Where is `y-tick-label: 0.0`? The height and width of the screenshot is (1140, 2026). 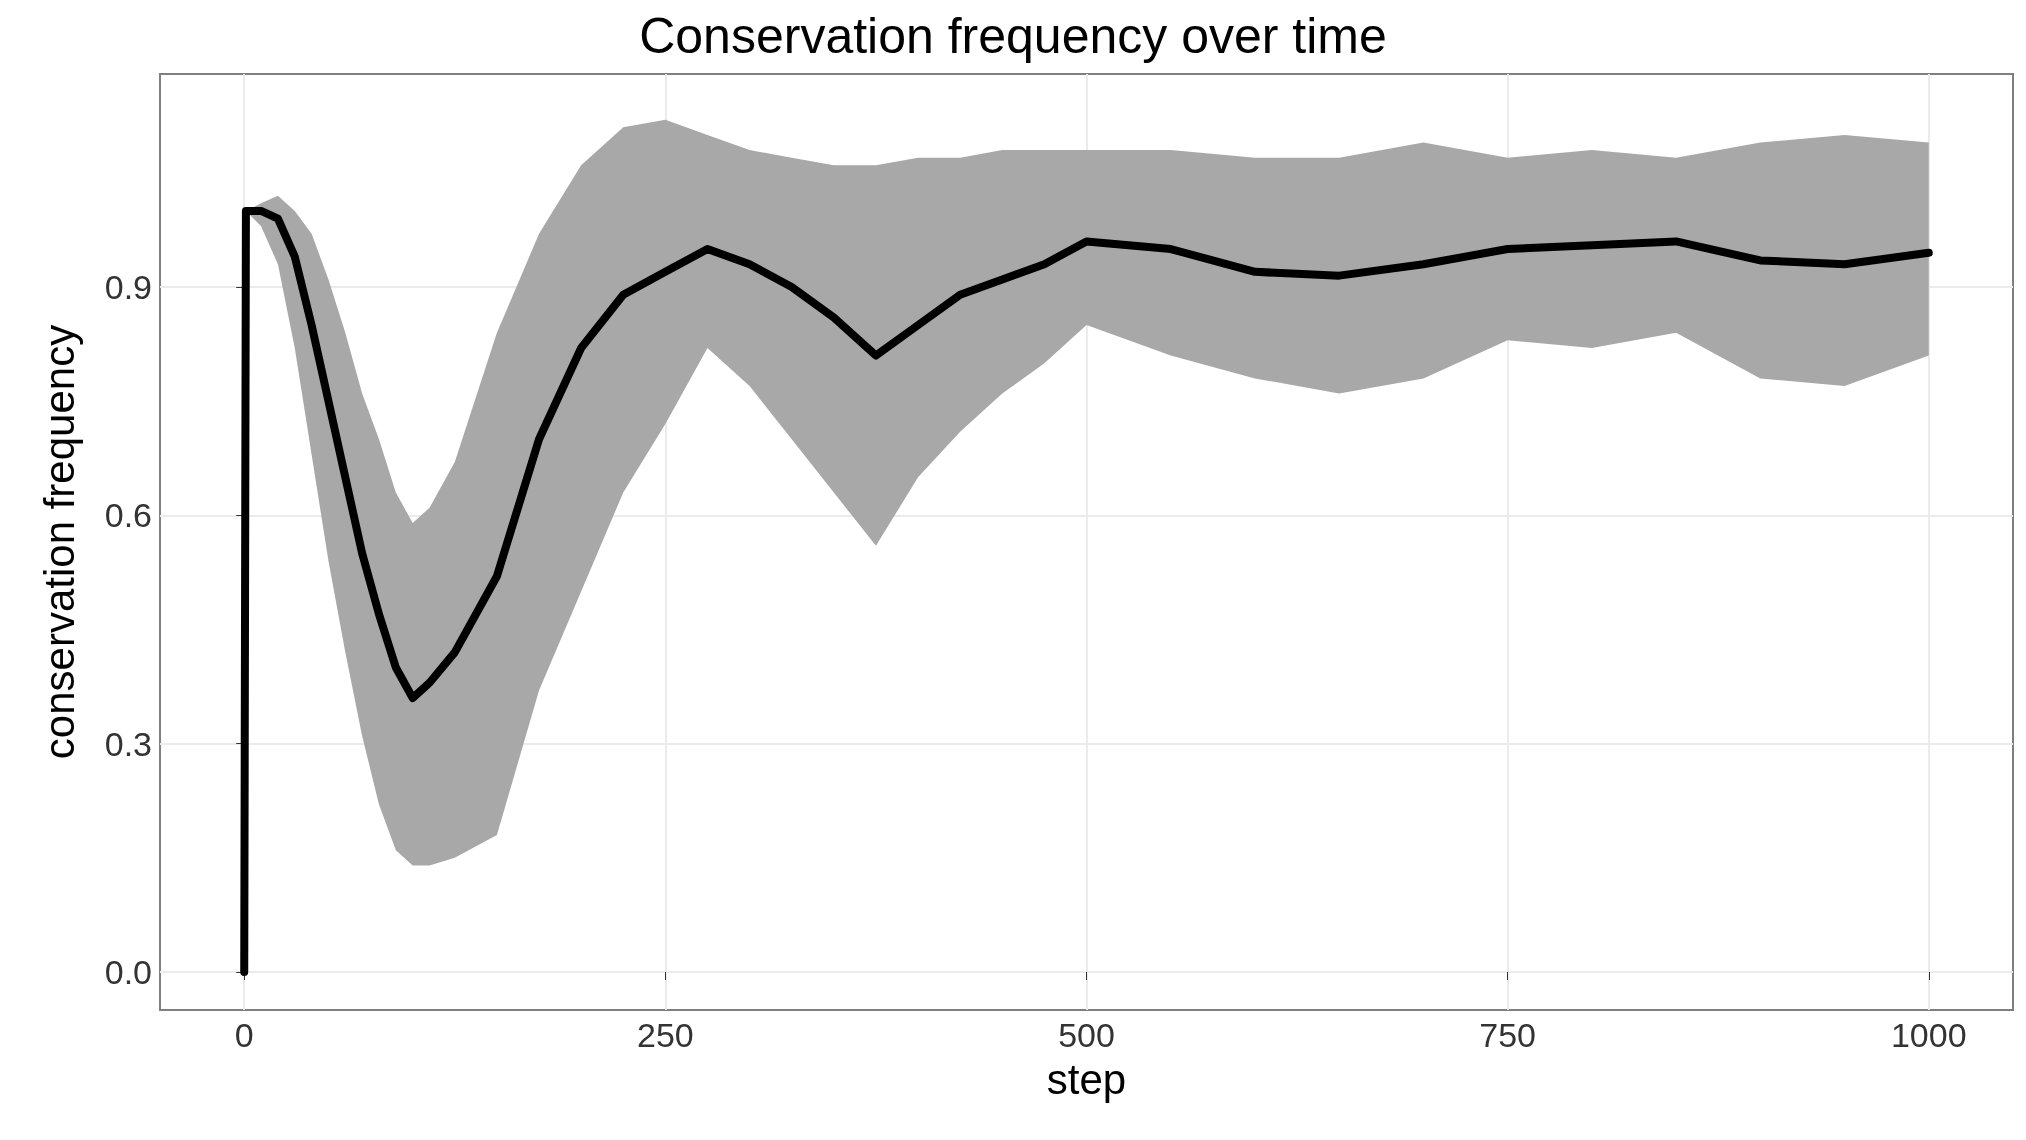
y-tick-label: 0.0 is located at coordinates (128, 971).